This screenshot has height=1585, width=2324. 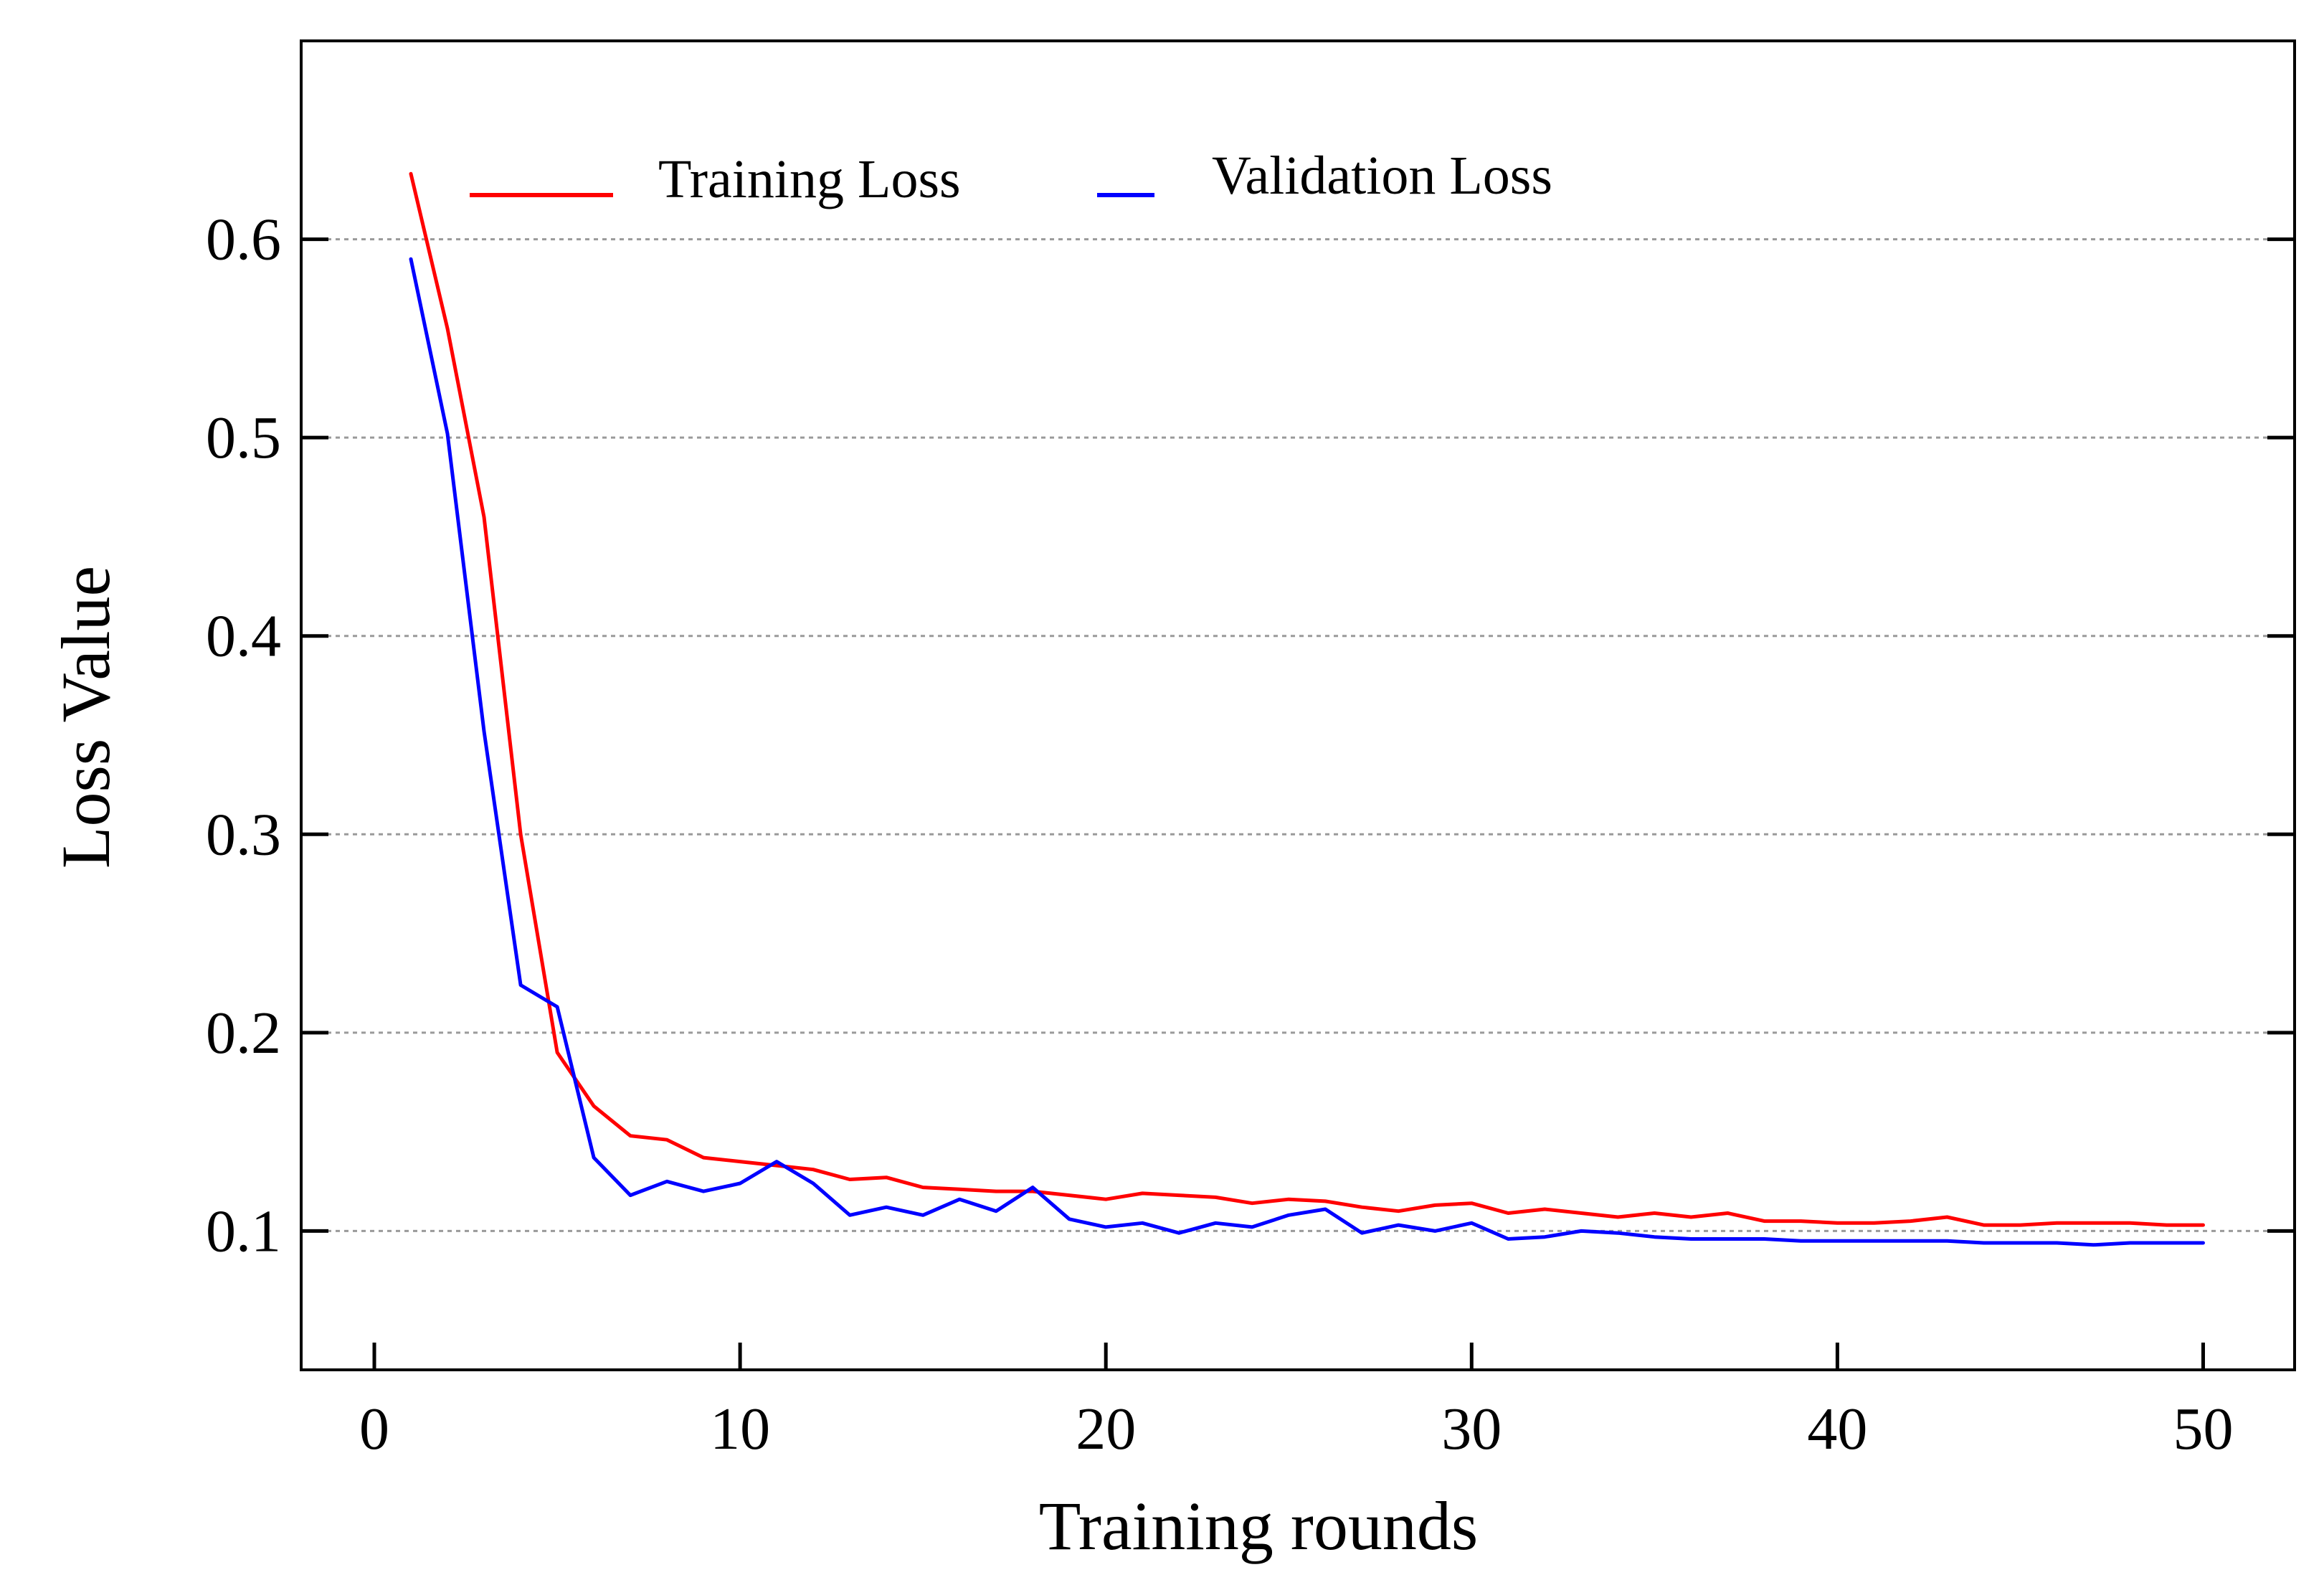 What do you see at coordinates (1106, 1429) in the screenshot?
I see `x-tick-label: 20` at bounding box center [1106, 1429].